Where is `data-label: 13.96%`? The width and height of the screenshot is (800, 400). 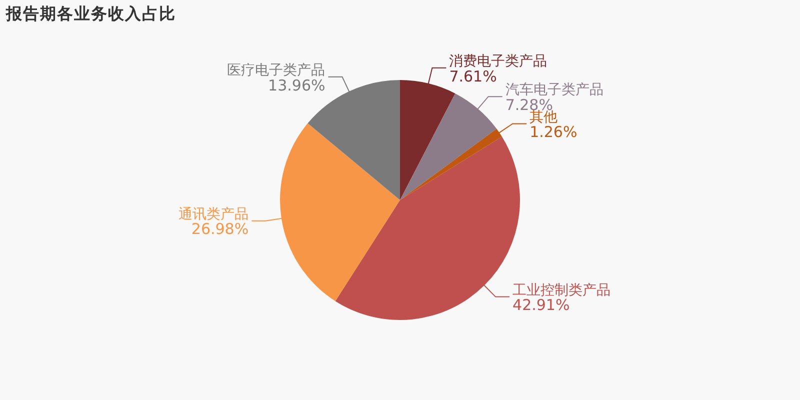
data-label: 13.96% is located at coordinates (297, 85).